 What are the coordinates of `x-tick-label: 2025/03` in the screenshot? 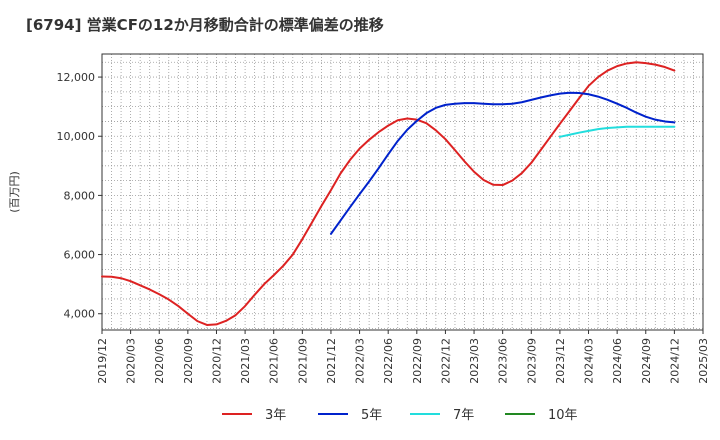 It's located at (703, 361).